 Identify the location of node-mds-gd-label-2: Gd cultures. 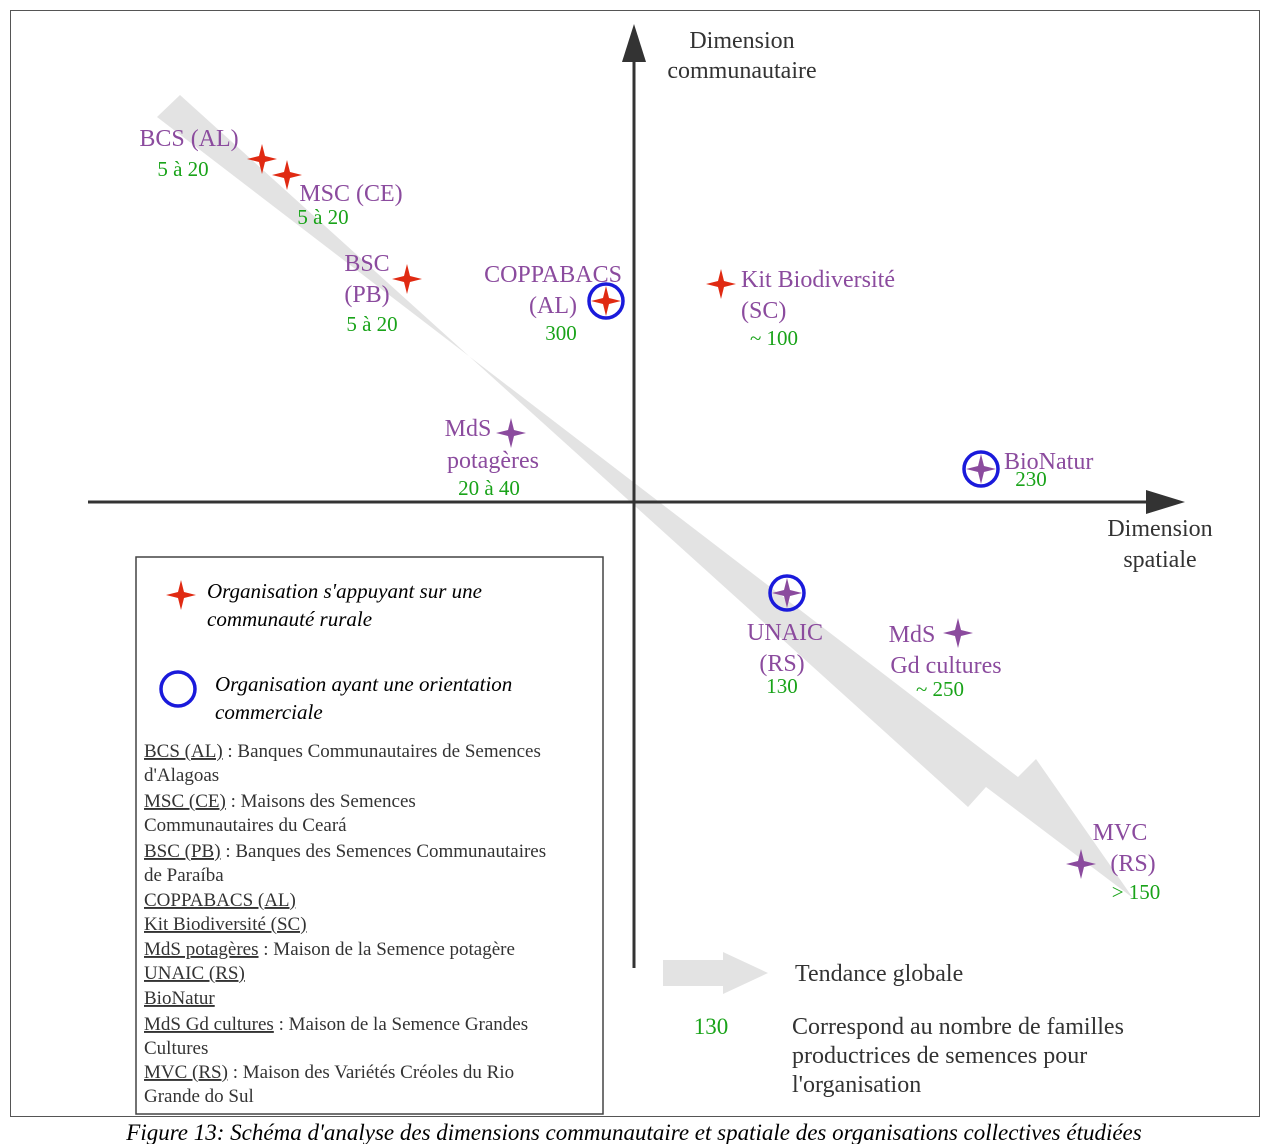
(945, 666).